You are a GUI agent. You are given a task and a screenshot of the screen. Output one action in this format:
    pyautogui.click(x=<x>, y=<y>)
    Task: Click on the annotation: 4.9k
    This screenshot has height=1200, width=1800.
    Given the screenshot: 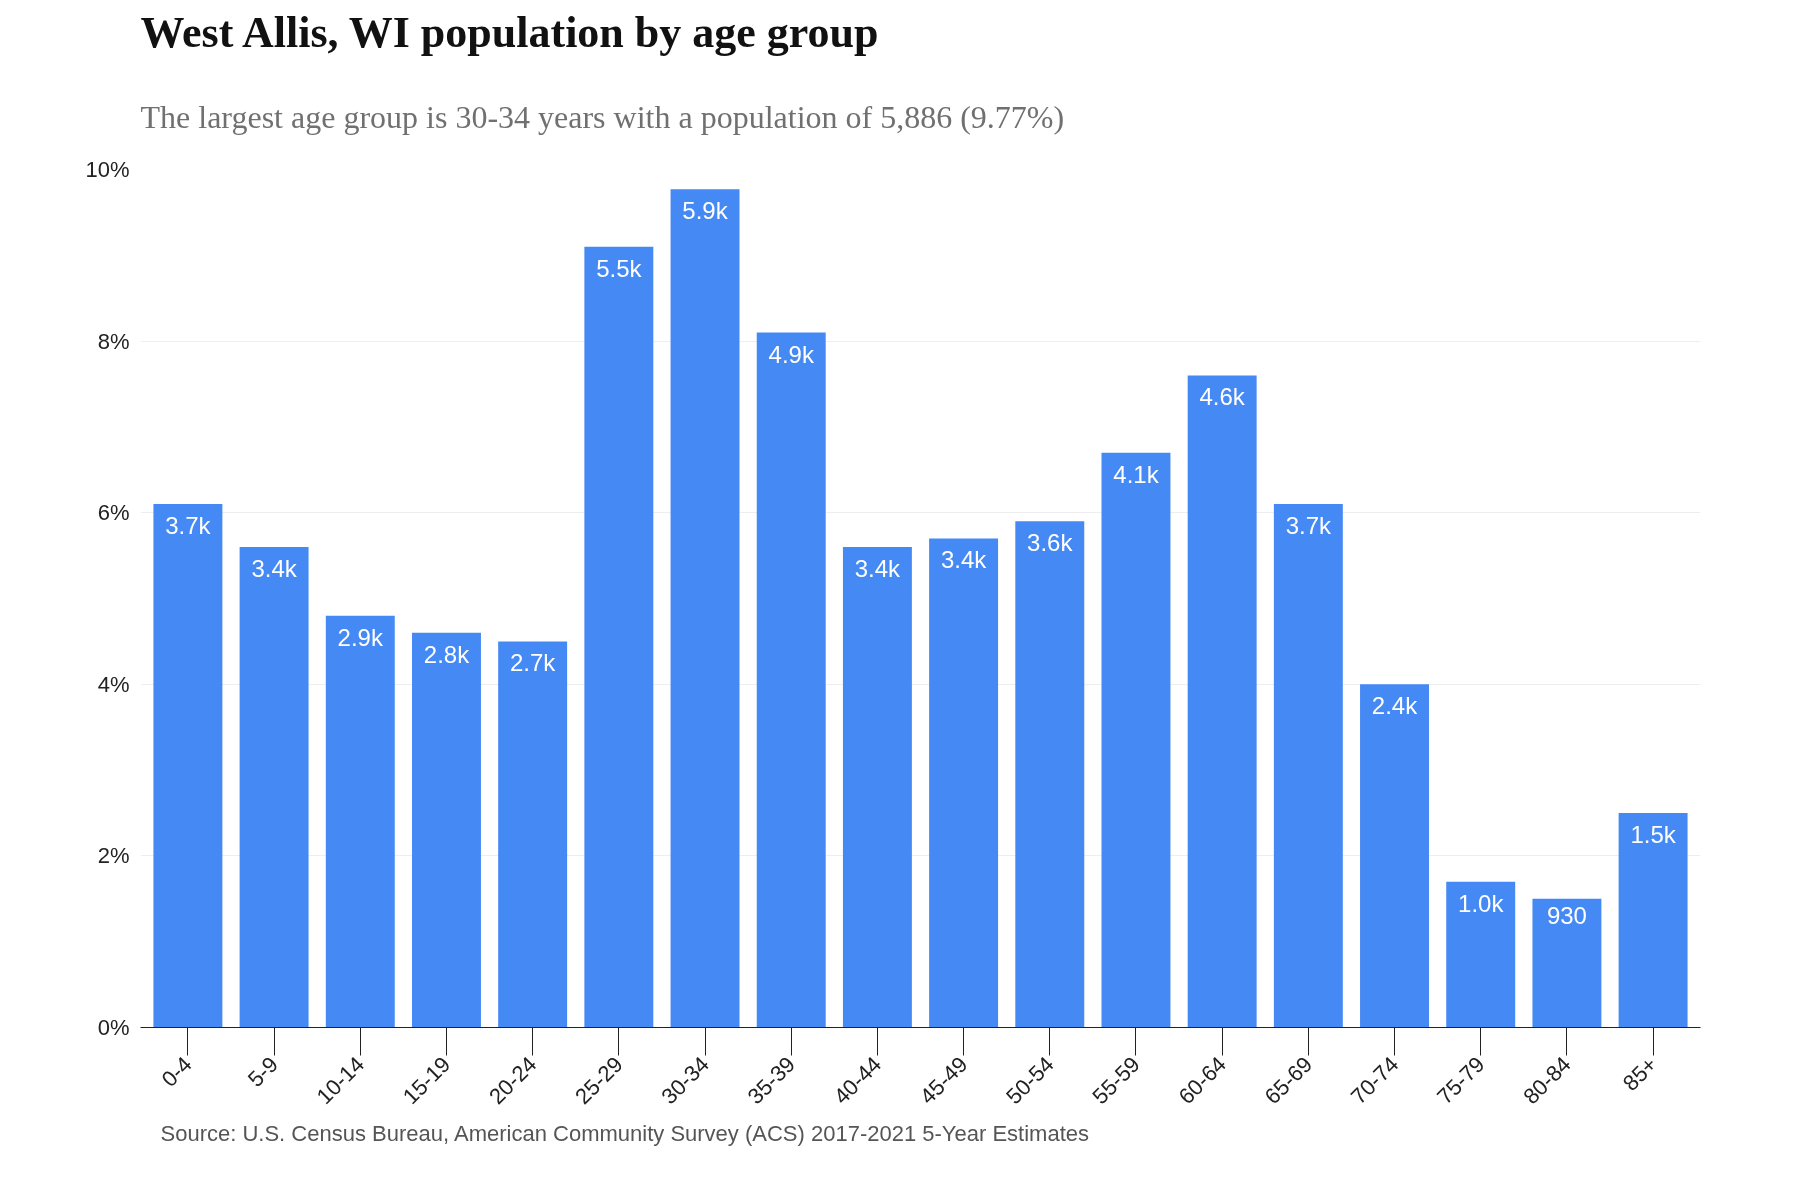 What is the action you would take?
    pyautogui.click(x=791, y=354)
    